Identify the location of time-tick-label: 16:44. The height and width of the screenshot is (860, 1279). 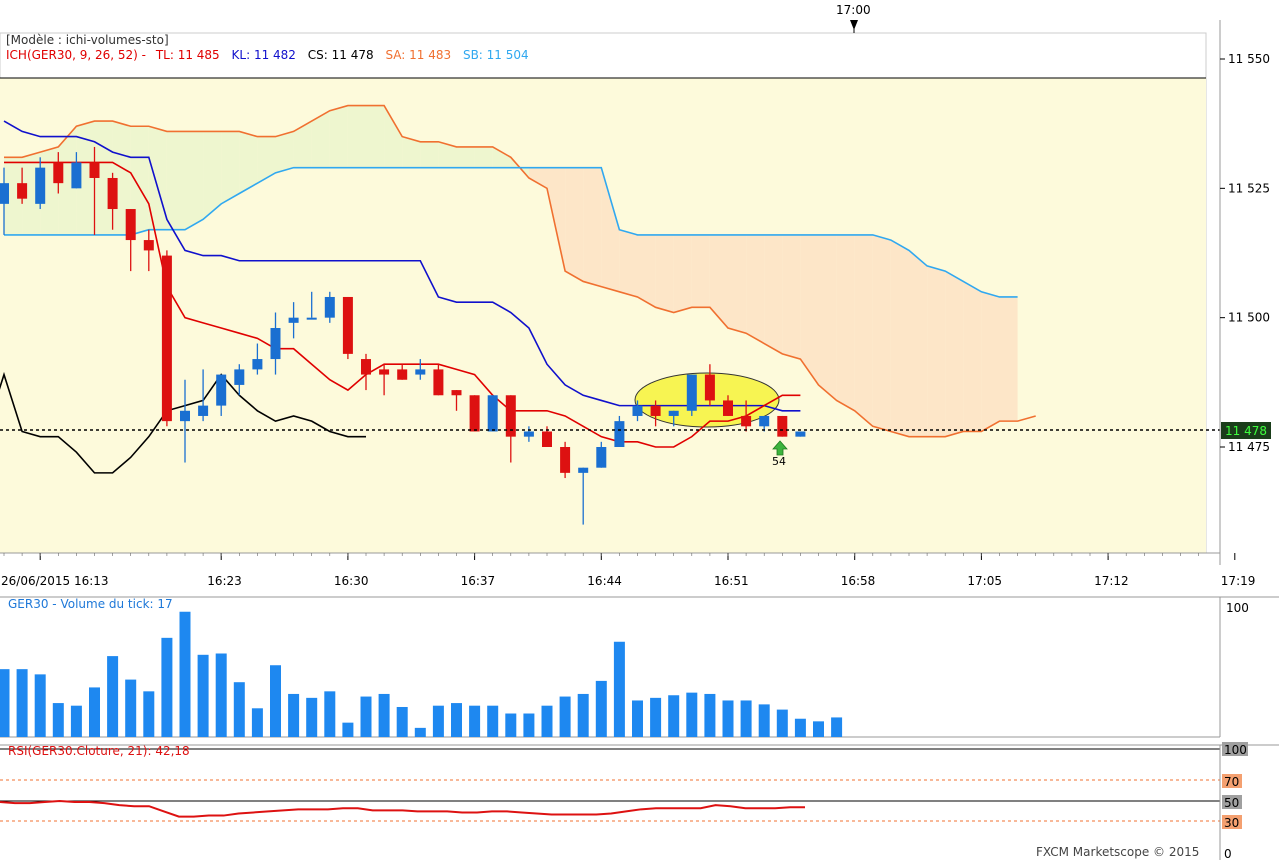
(604, 581).